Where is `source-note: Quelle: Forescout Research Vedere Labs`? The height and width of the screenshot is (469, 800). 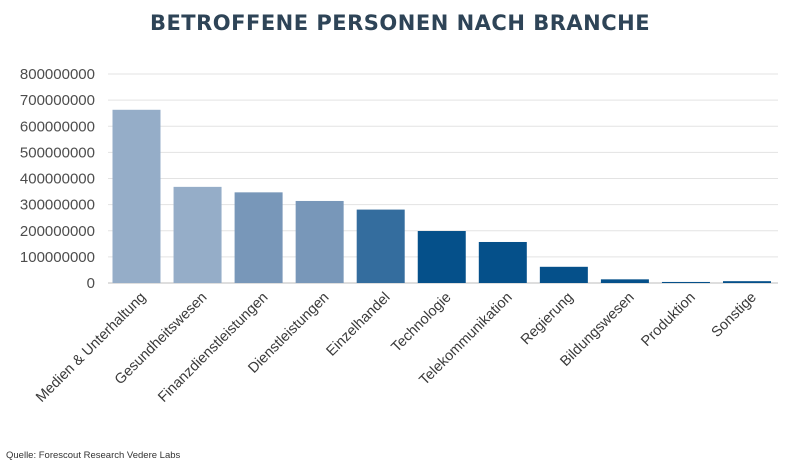 source-note: Quelle: Forescout Research Vedere Labs is located at coordinates (93, 455).